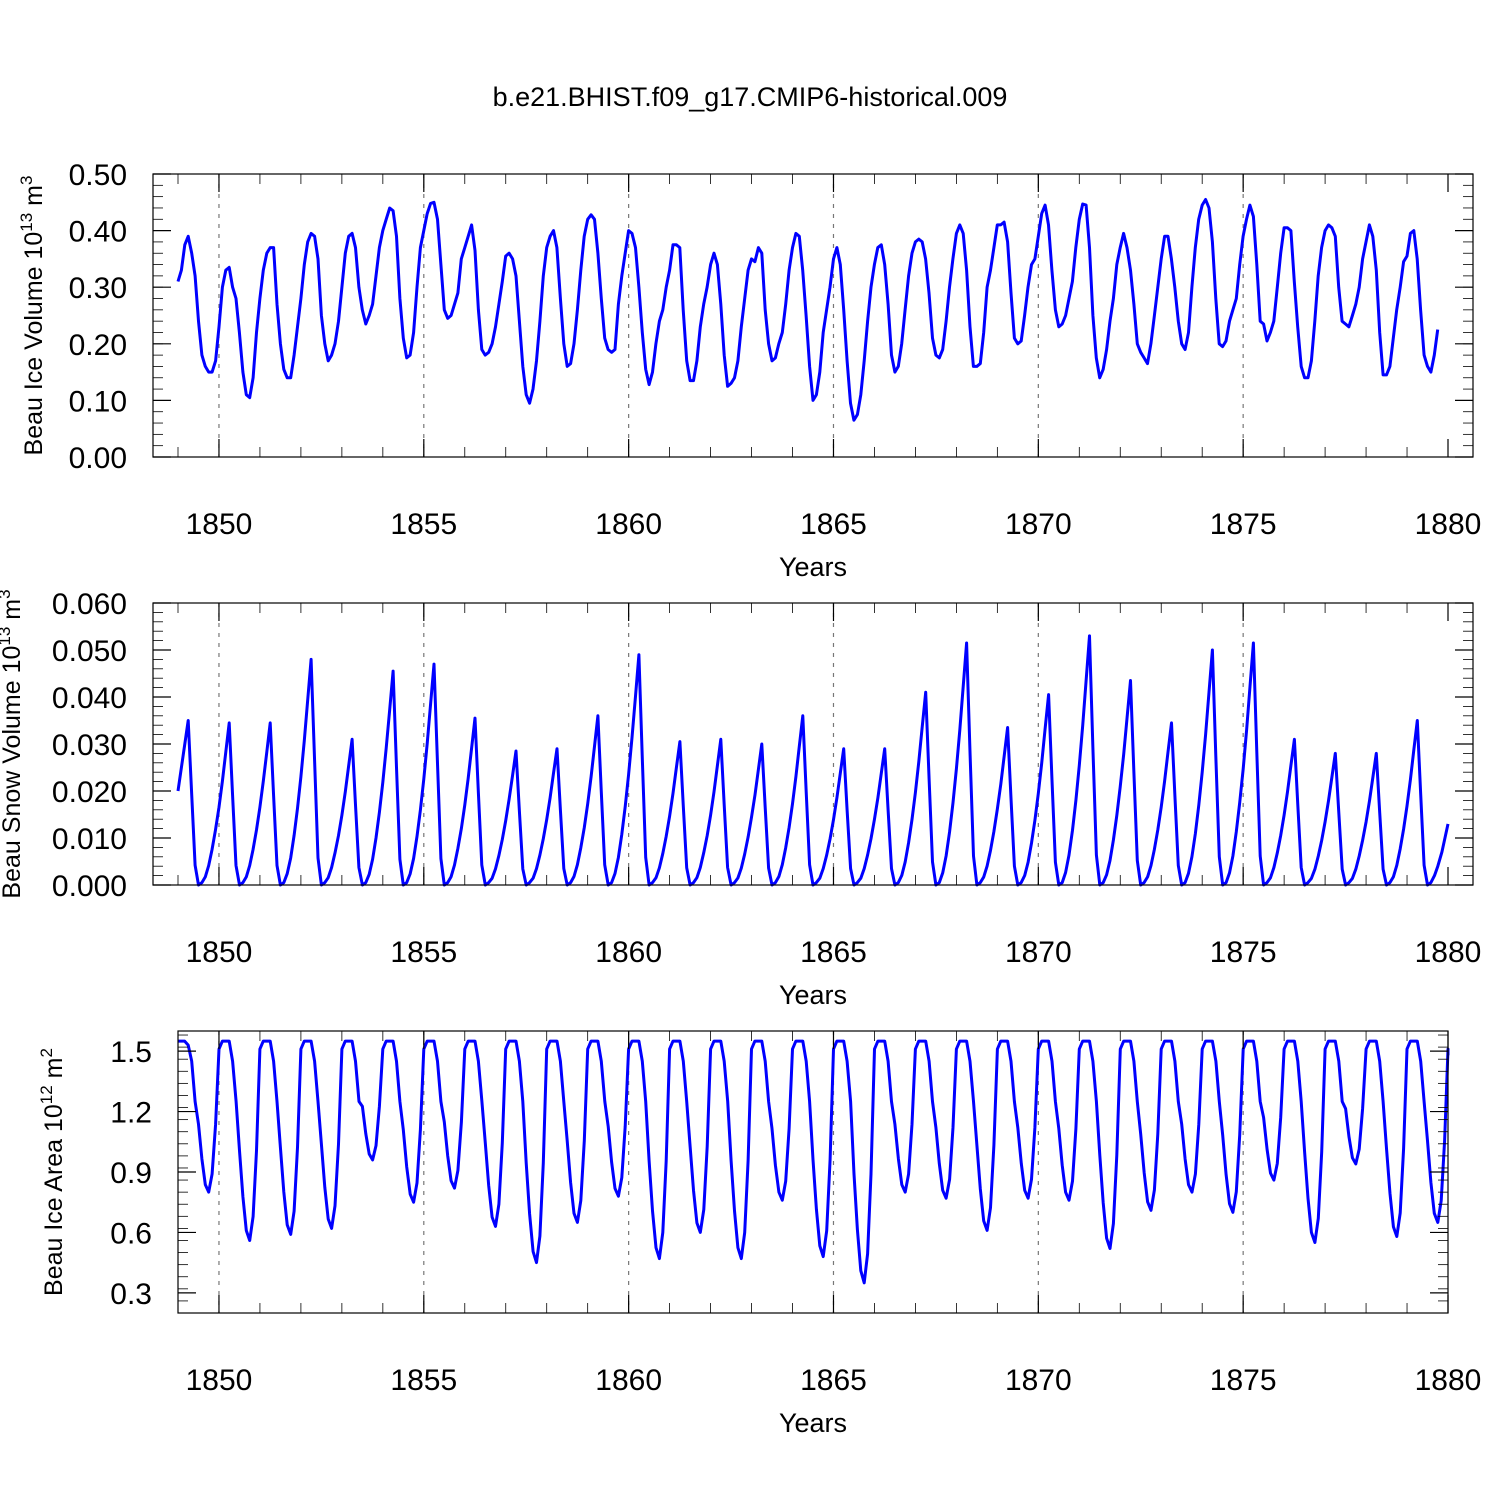 The image size is (1500, 1500). Describe the element at coordinates (98, 345) in the screenshot. I see `y-tick-label: 0.20` at that location.